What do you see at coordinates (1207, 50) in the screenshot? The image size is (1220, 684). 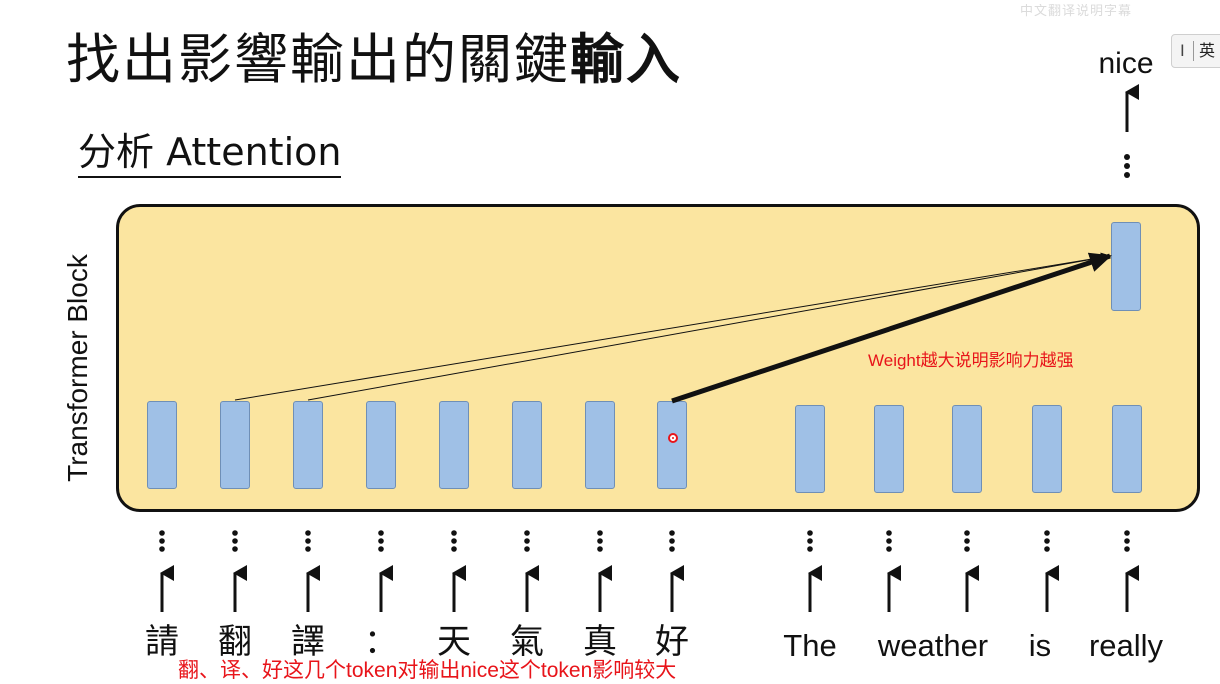 I see `ime-language: 英` at bounding box center [1207, 50].